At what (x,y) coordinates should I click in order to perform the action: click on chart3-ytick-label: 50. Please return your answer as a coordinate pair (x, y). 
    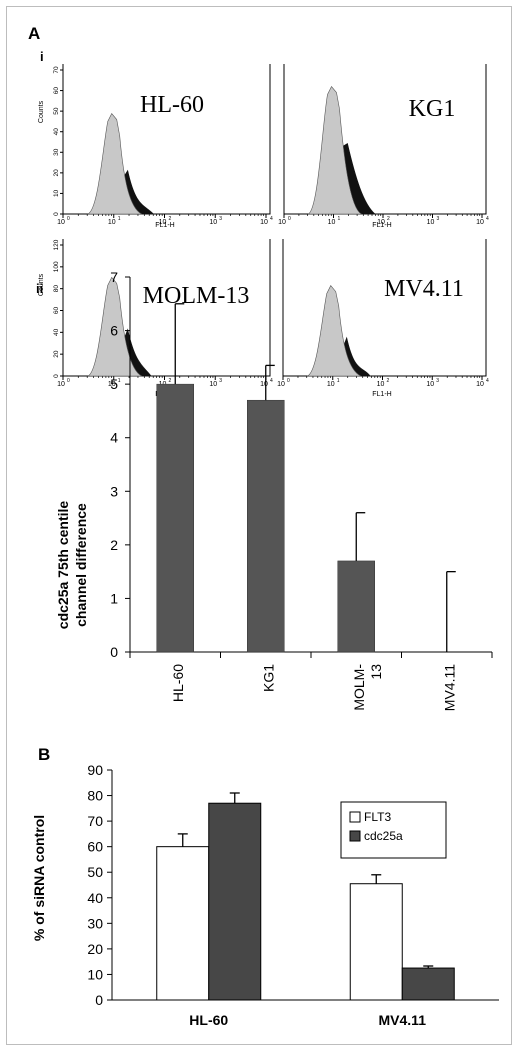
    Looking at the image, I should click on (95, 872).